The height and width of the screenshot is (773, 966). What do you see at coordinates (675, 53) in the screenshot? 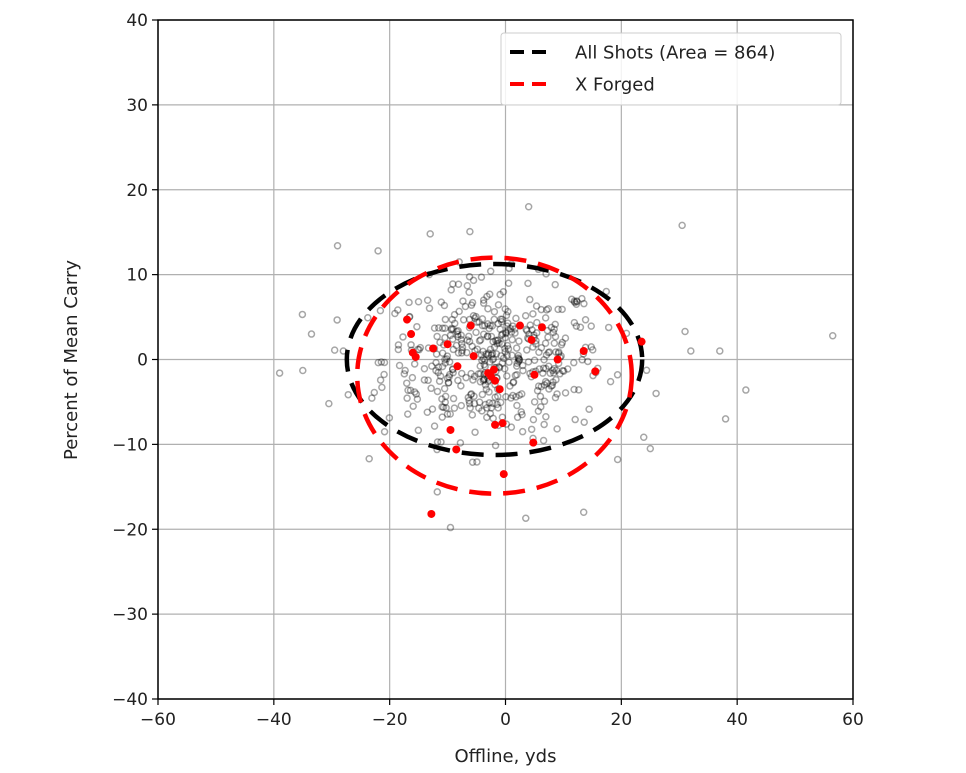
I see `legend-label-all-shots: All Shots (Area = 864)` at bounding box center [675, 53].